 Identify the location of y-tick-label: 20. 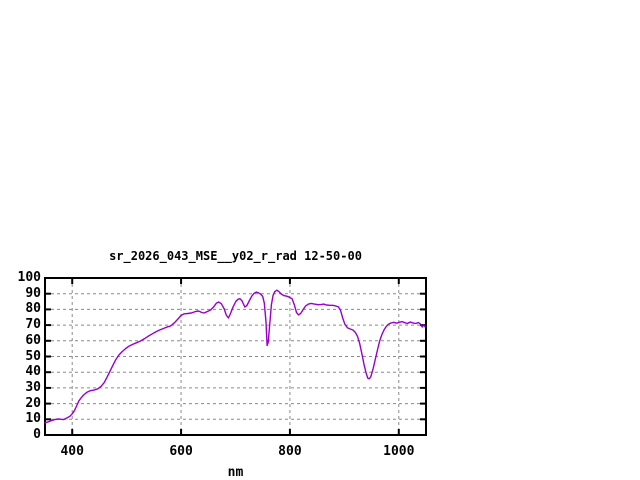
(33, 403).